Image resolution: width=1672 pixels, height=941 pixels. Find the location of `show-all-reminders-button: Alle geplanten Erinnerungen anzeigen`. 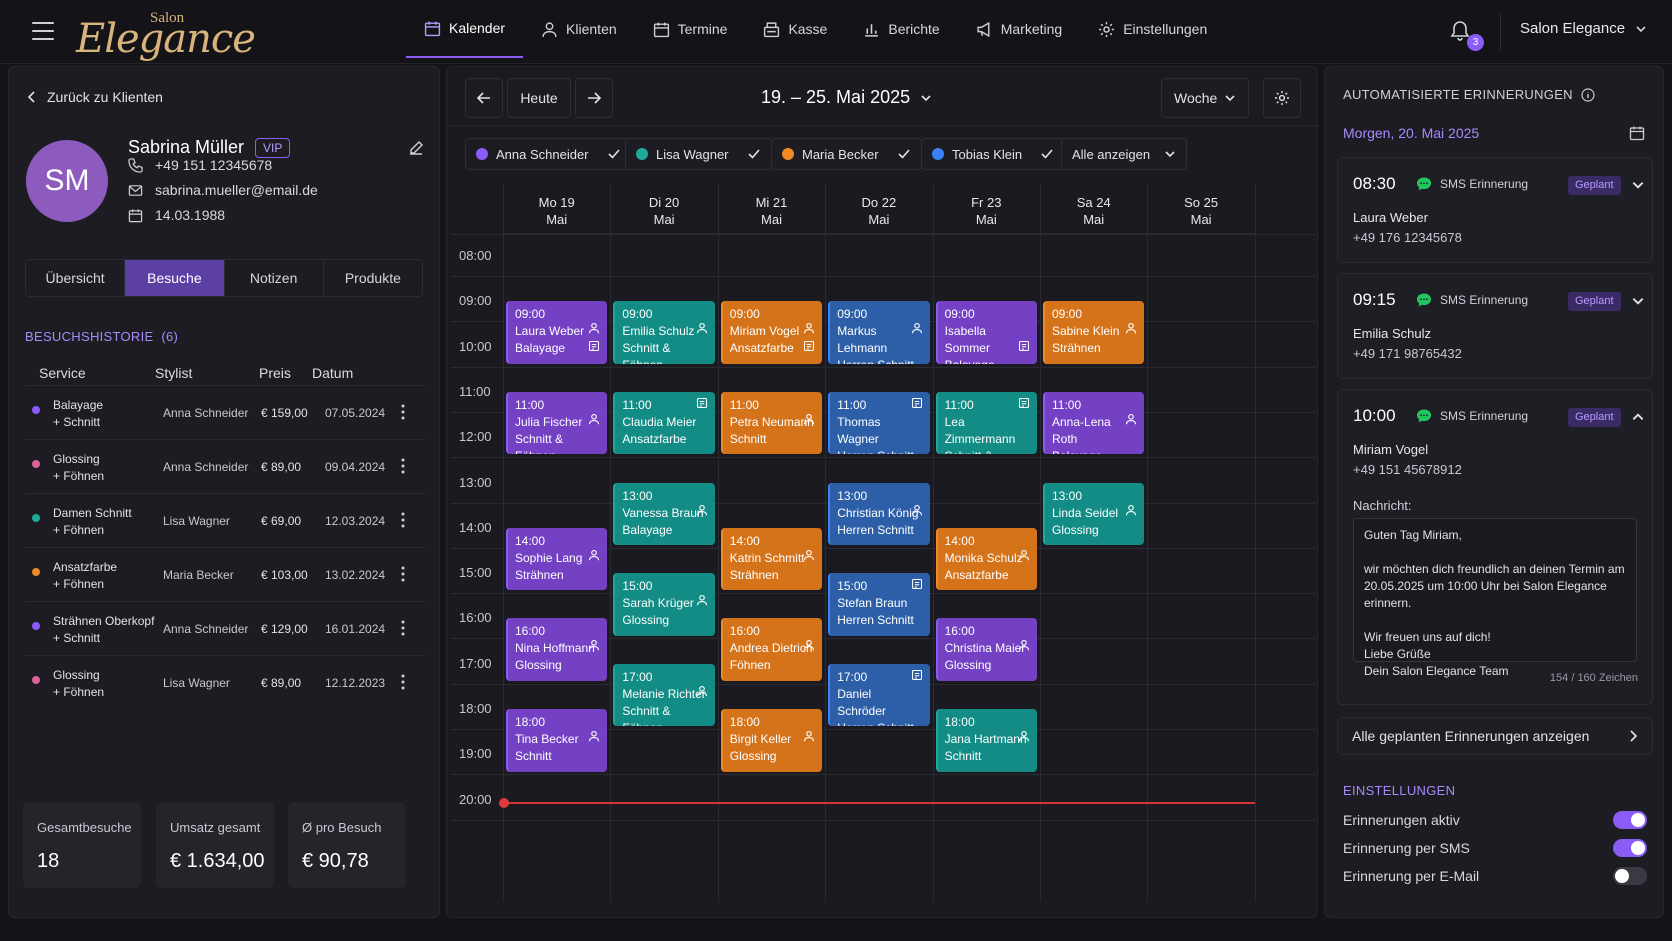

show-all-reminders-button: Alle geplanten Erinnerungen anzeigen is located at coordinates (1495, 736).